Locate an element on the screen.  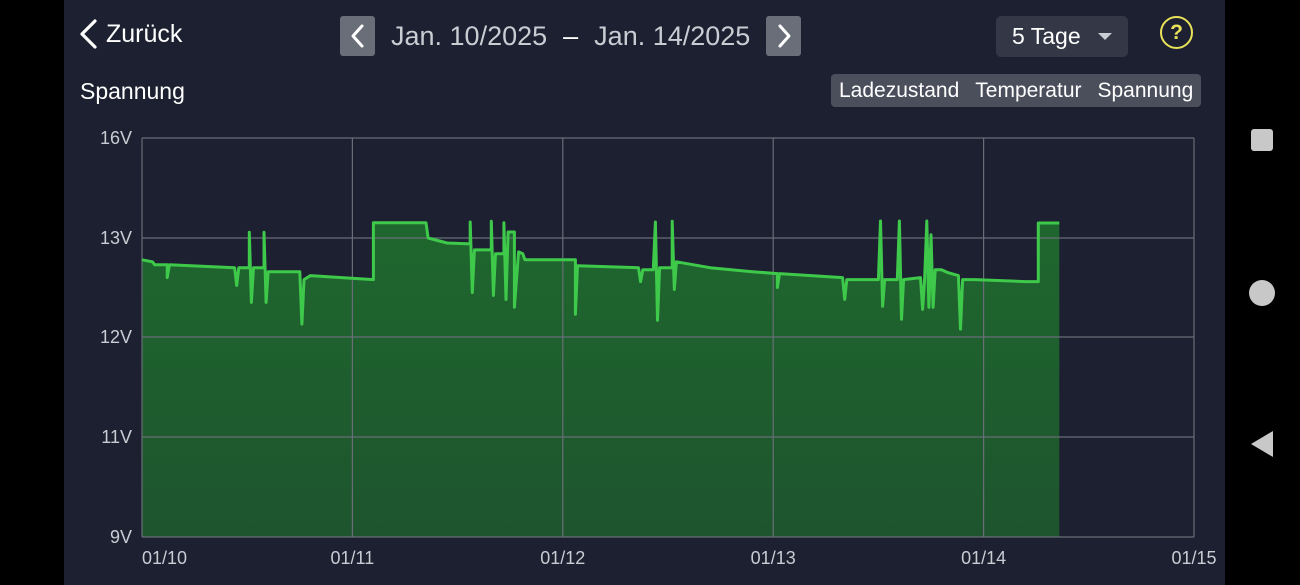
next-period-button is located at coordinates (784, 36).